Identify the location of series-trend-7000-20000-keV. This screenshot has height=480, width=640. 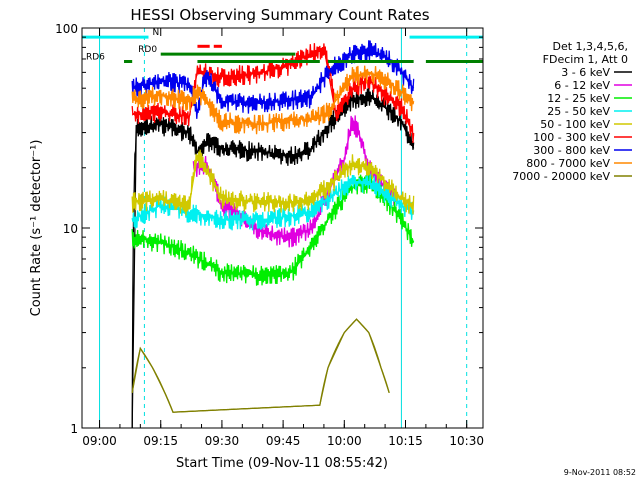
(260, 365).